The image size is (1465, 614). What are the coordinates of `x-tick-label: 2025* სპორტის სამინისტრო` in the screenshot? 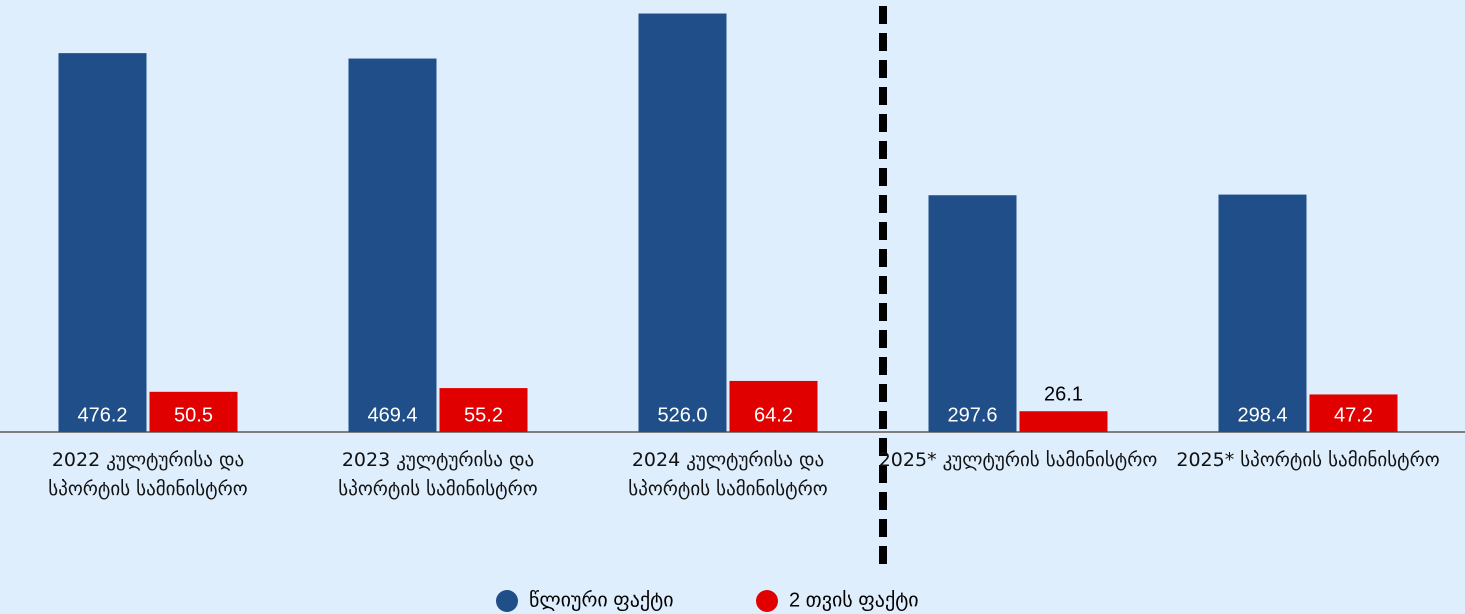 It's located at (1308, 460).